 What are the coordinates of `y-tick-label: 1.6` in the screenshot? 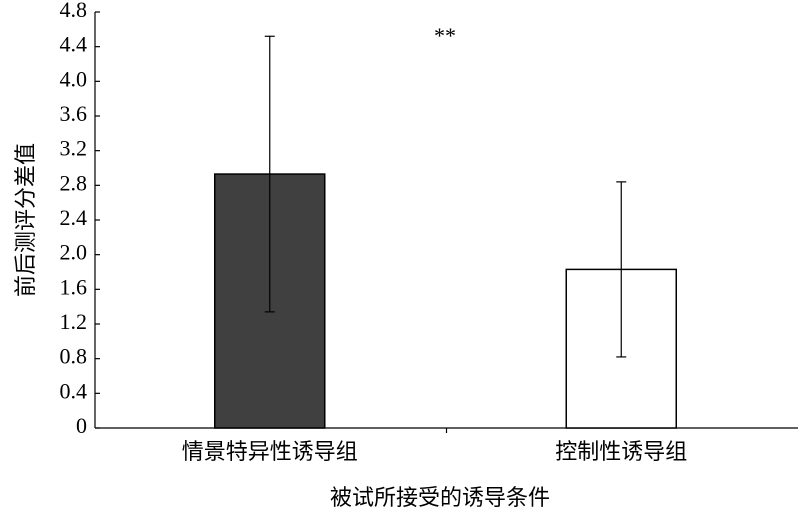 It's located at (74, 286).